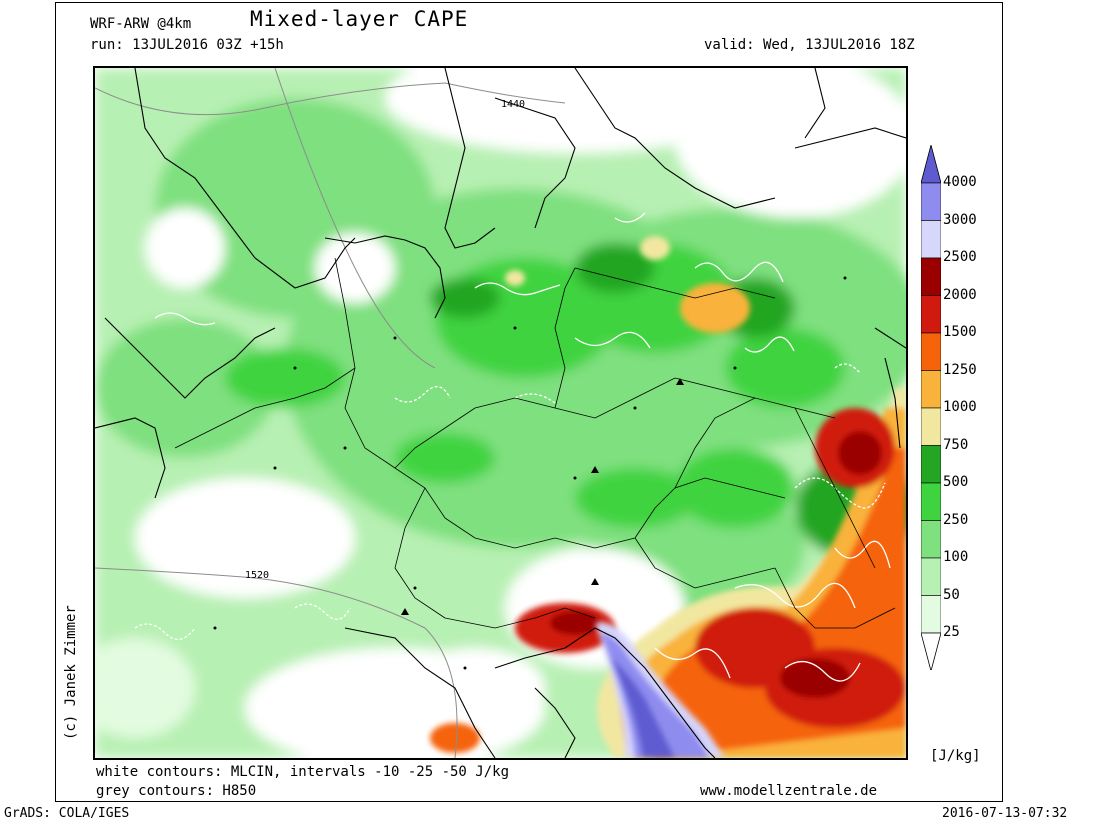 Image resolution: width=1100 pixels, height=825 pixels. I want to click on website-link: www.modellzentrale.de, so click(789, 791).